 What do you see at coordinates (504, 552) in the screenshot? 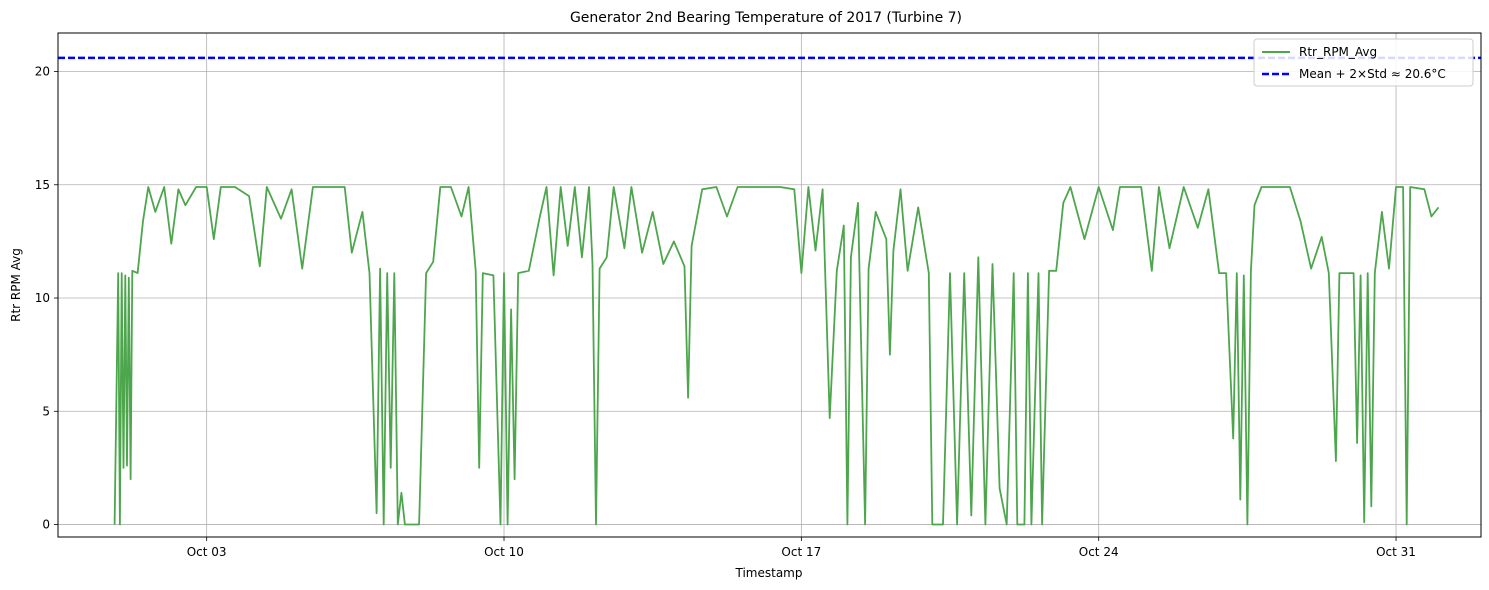
I see `x-tick-label: Oct 10` at bounding box center [504, 552].